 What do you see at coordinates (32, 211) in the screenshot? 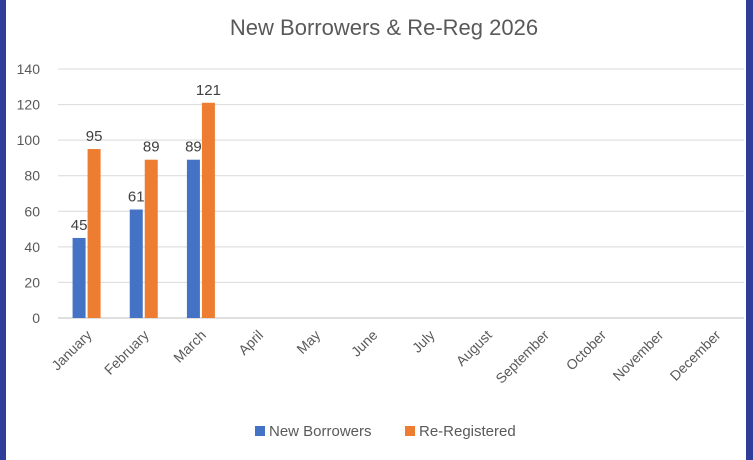
I see `y-tick-label: 60` at bounding box center [32, 211].